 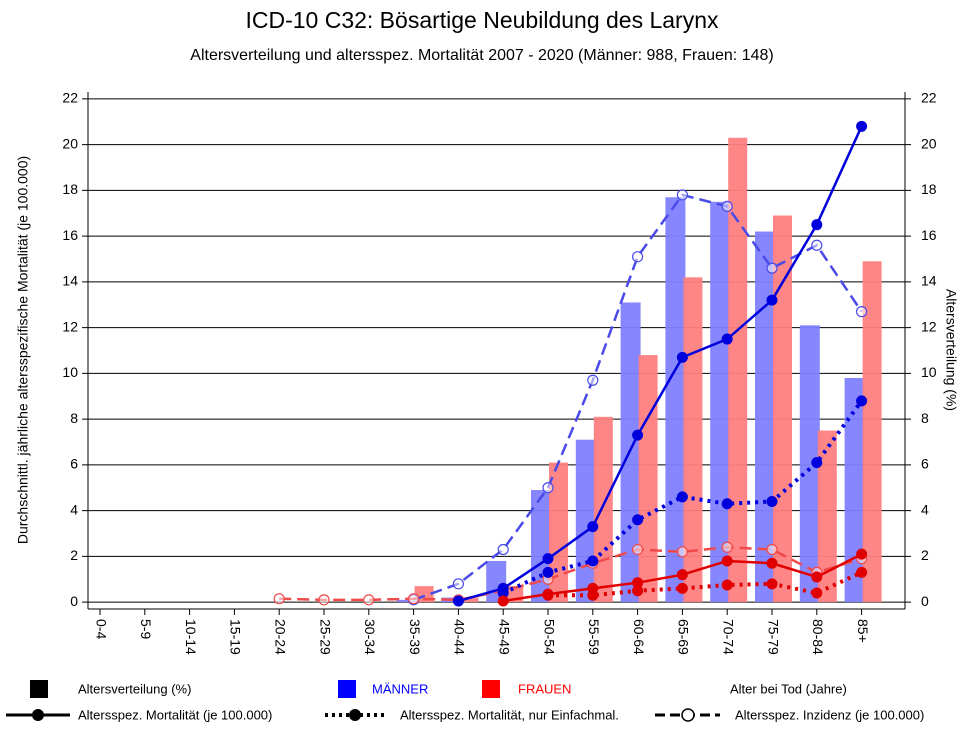 What do you see at coordinates (191, 637) in the screenshot?
I see `x-tick-label: 10-14` at bounding box center [191, 637].